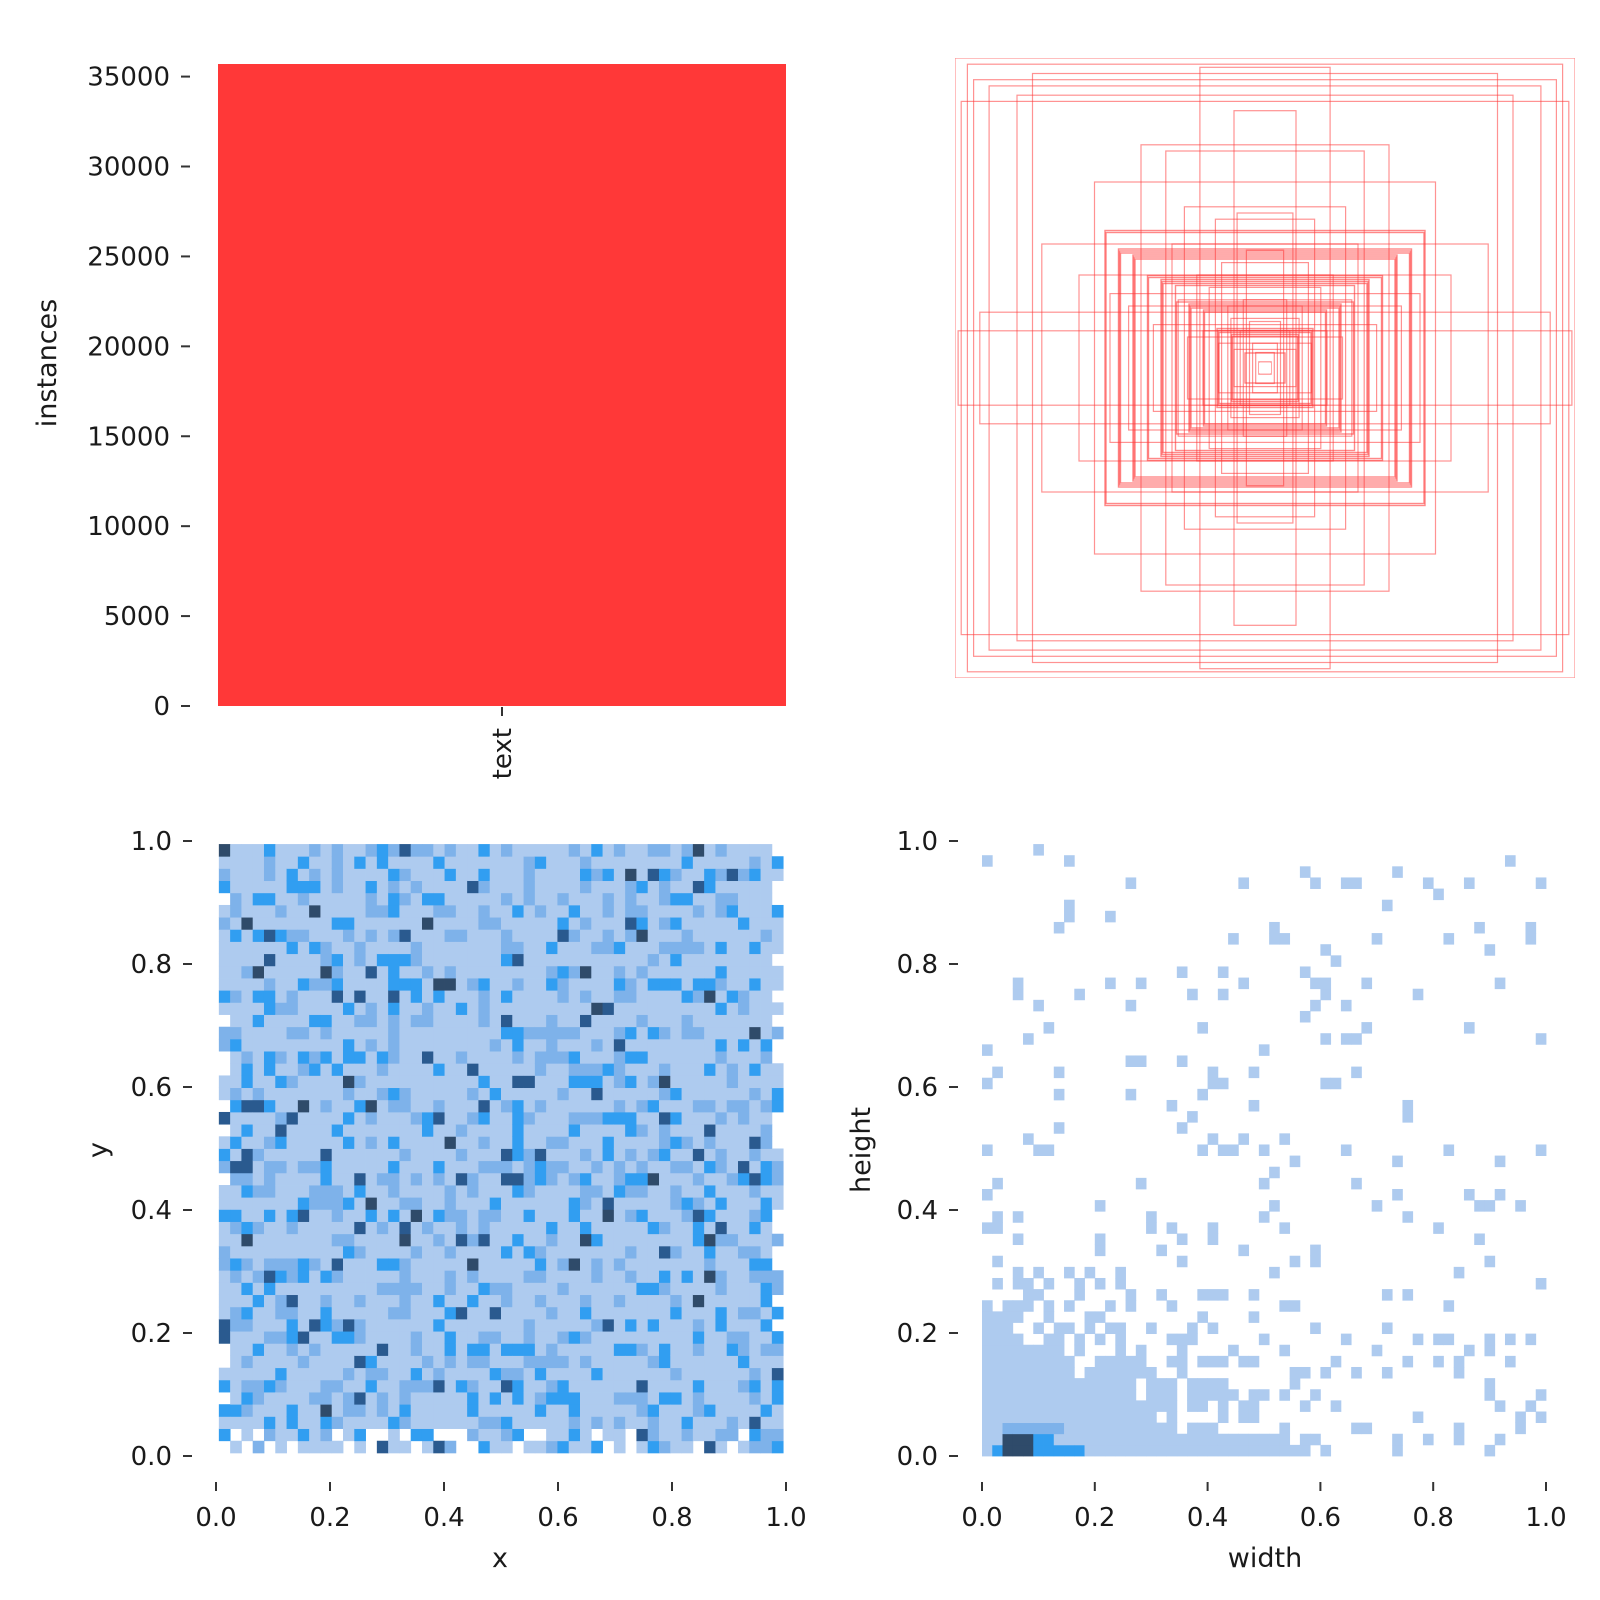 The image size is (1600, 1600). What do you see at coordinates (1265, 368) in the screenshot?
I see `box-outline` at bounding box center [1265, 368].